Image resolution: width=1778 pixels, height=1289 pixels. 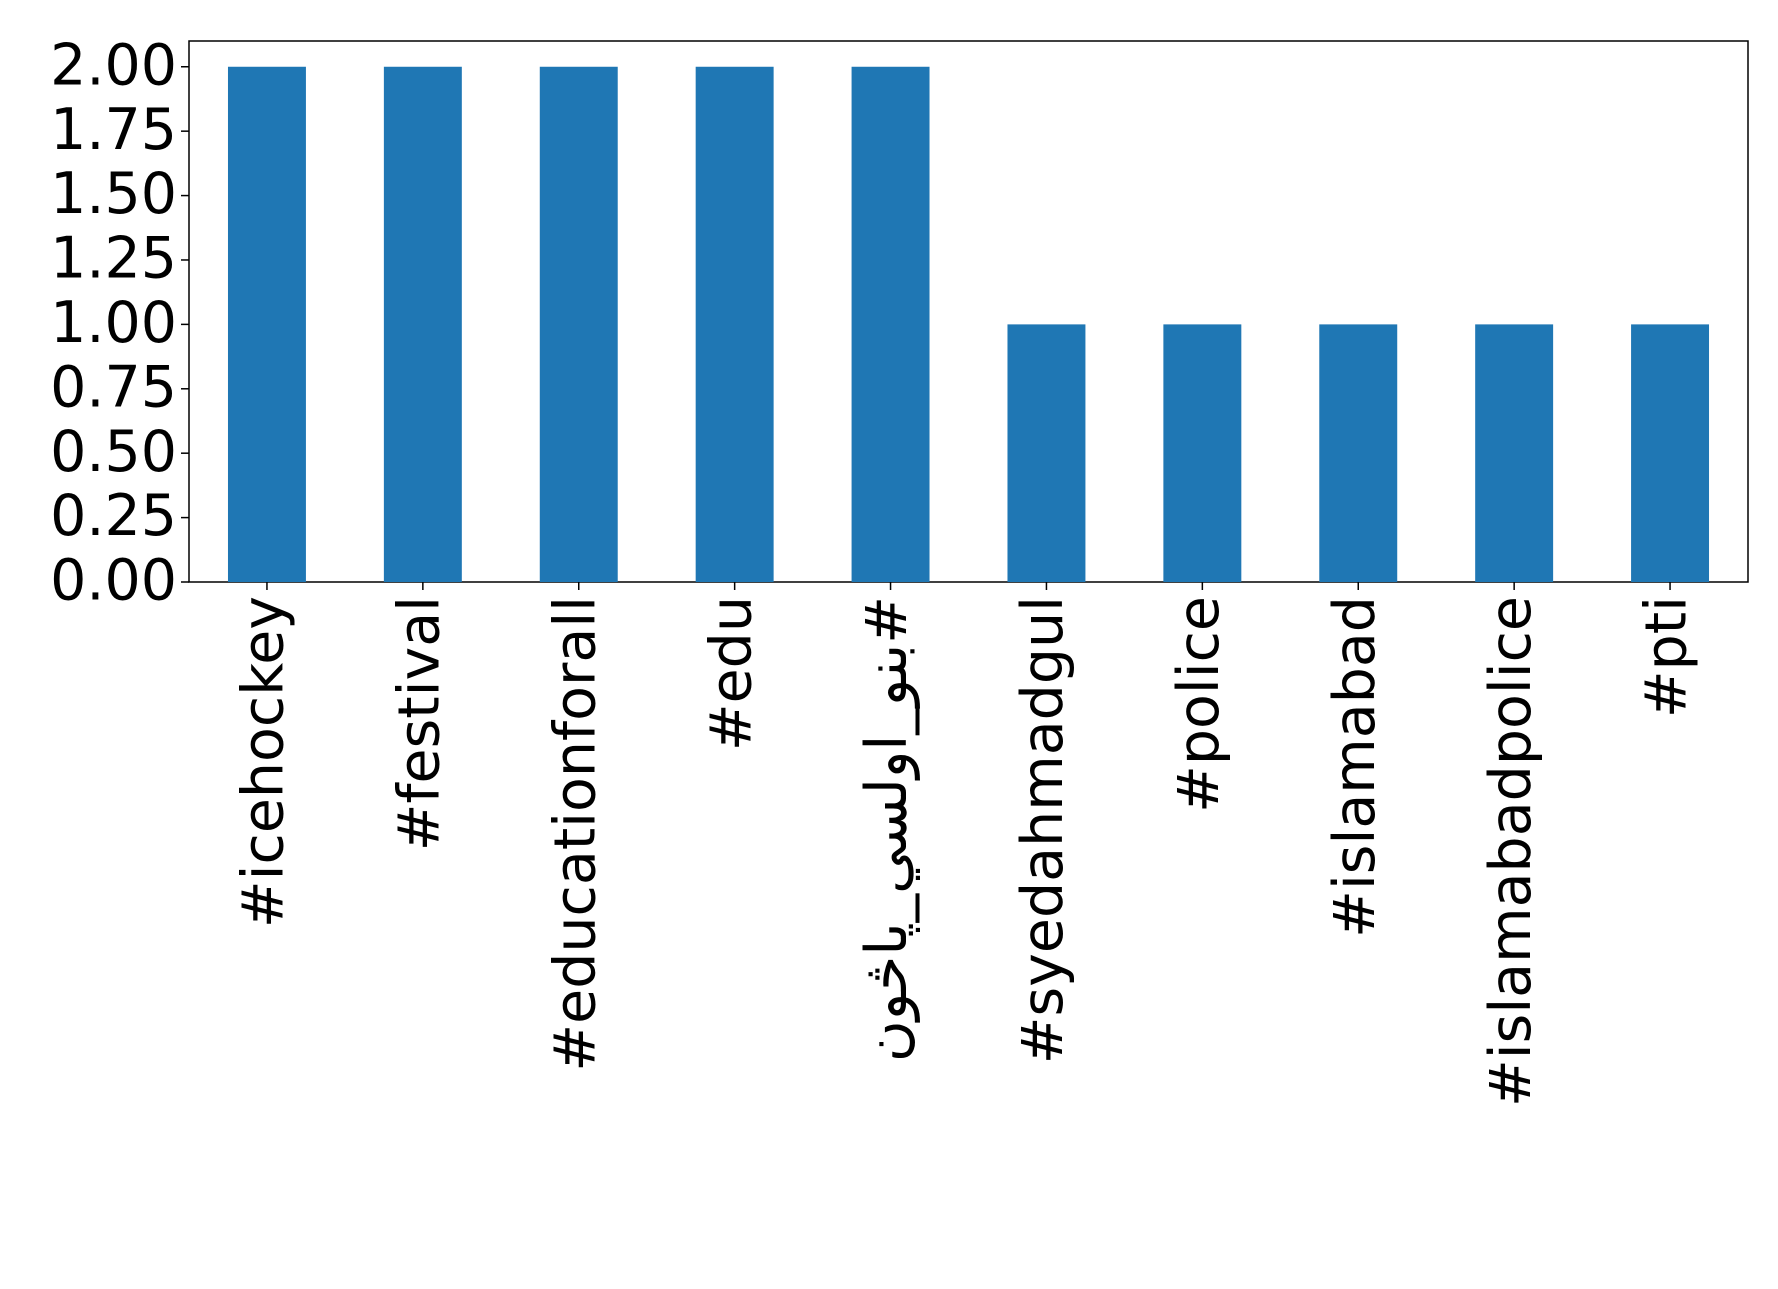 What do you see at coordinates (113, 581) in the screenshot?
I see `y-tick-label: 0.00` at bounding box center [113, 581].